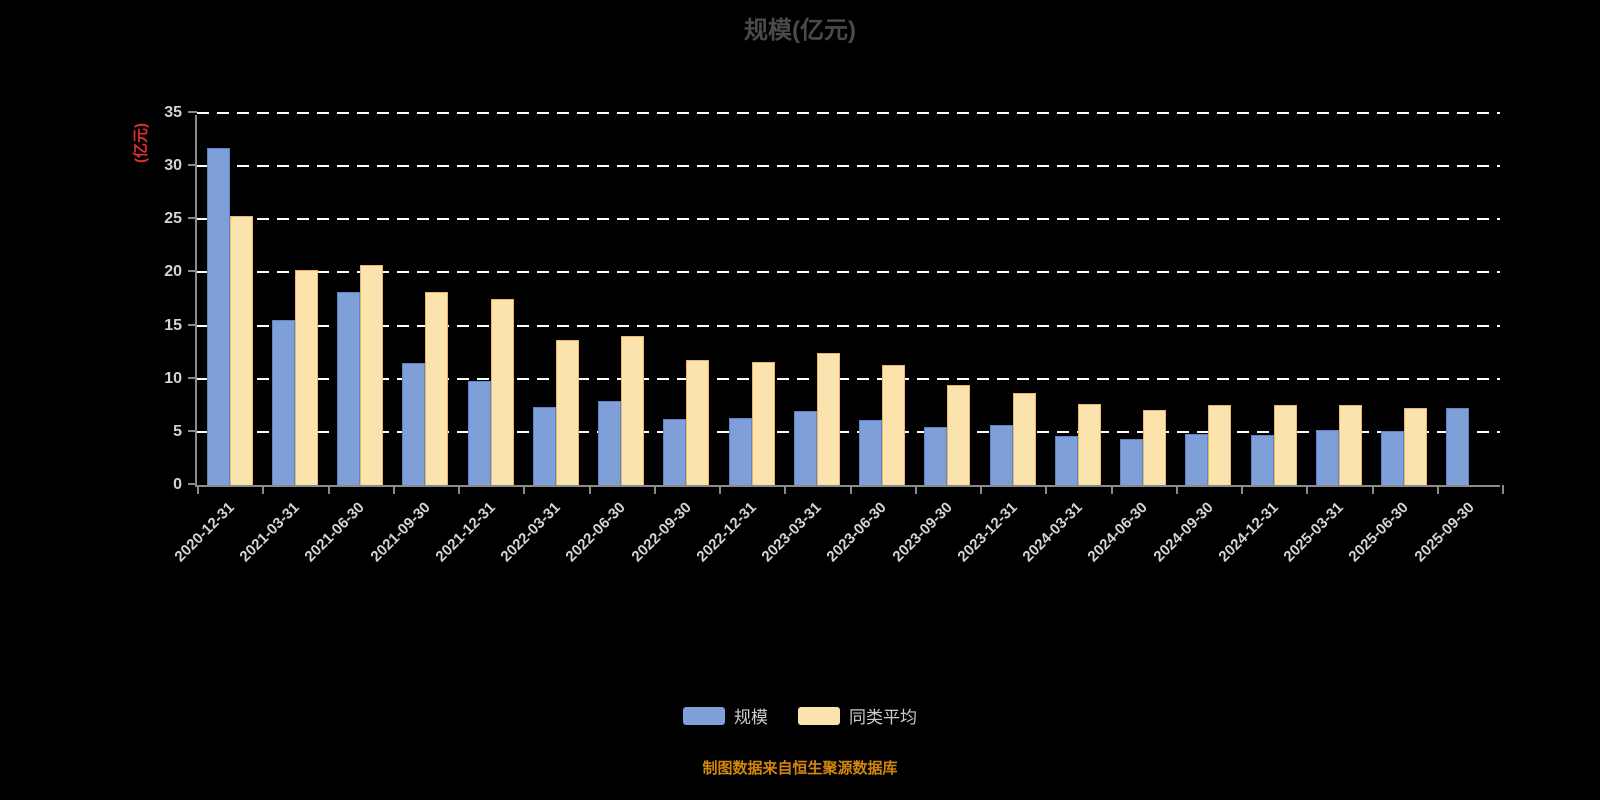 The width and height of the screenshot is (1600, 800). I want to click on x-tick-label: 2025-03-31, so click(1313, 532).